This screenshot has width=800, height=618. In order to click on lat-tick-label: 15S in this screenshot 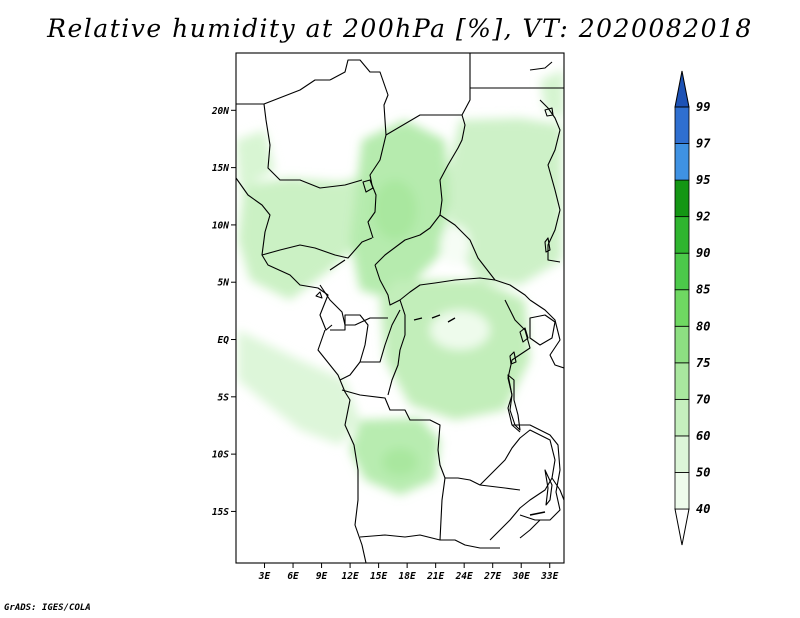, I will do `click(220, 512)`.